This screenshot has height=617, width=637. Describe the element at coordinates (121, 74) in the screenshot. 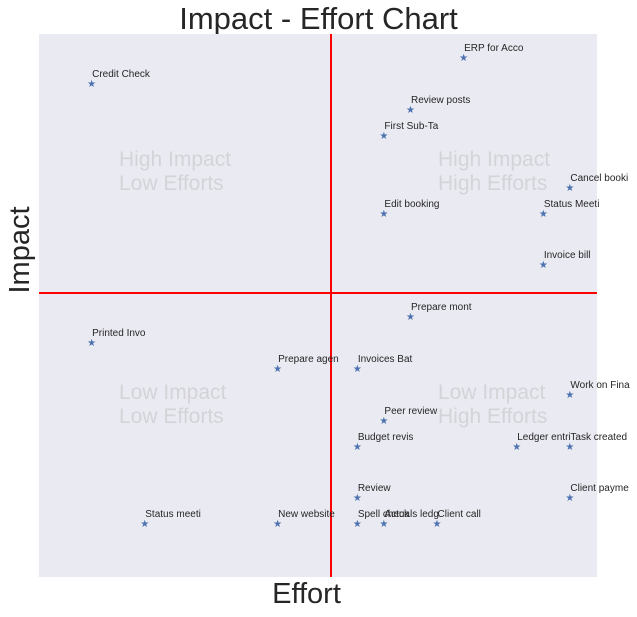

I see `point-label: Credit Check` at that location.